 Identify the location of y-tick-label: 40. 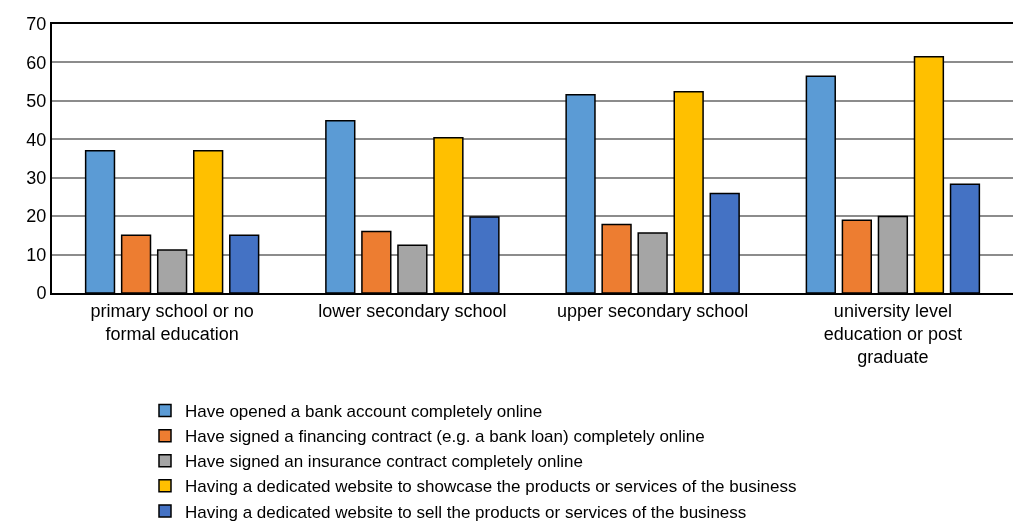
(36, 139).